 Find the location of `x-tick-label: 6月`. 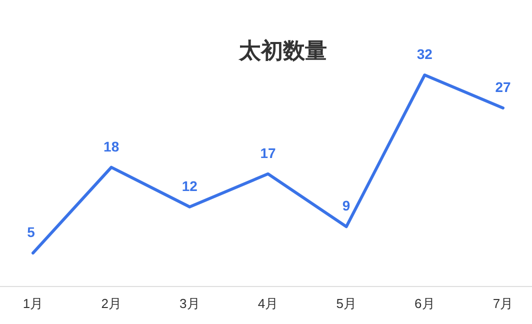

x-tick-label: 6月 is located at coordinates (424, 303).